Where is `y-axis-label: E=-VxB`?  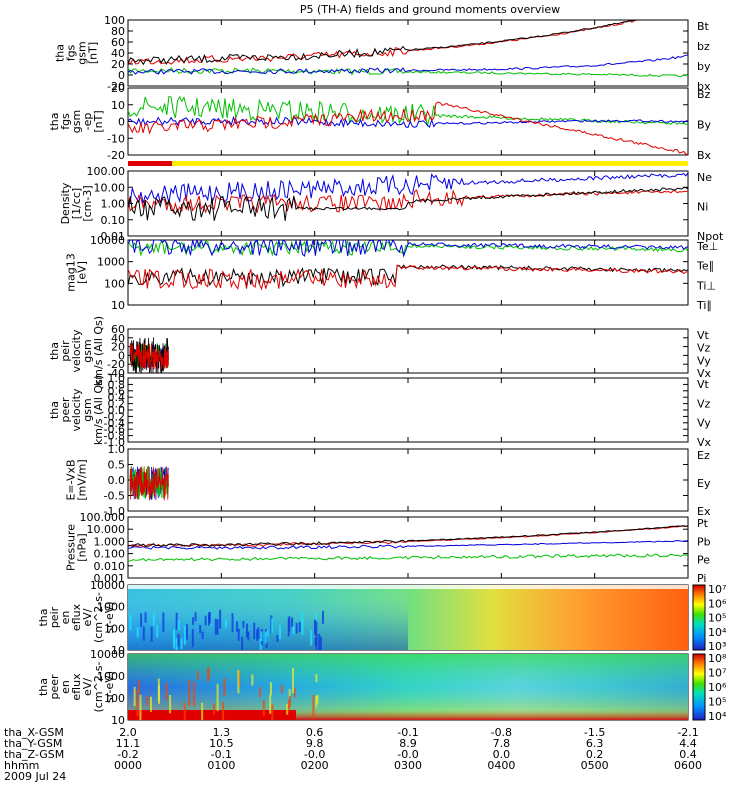
y-axis-label: E=-VxB is located at coordinates (71, 479).